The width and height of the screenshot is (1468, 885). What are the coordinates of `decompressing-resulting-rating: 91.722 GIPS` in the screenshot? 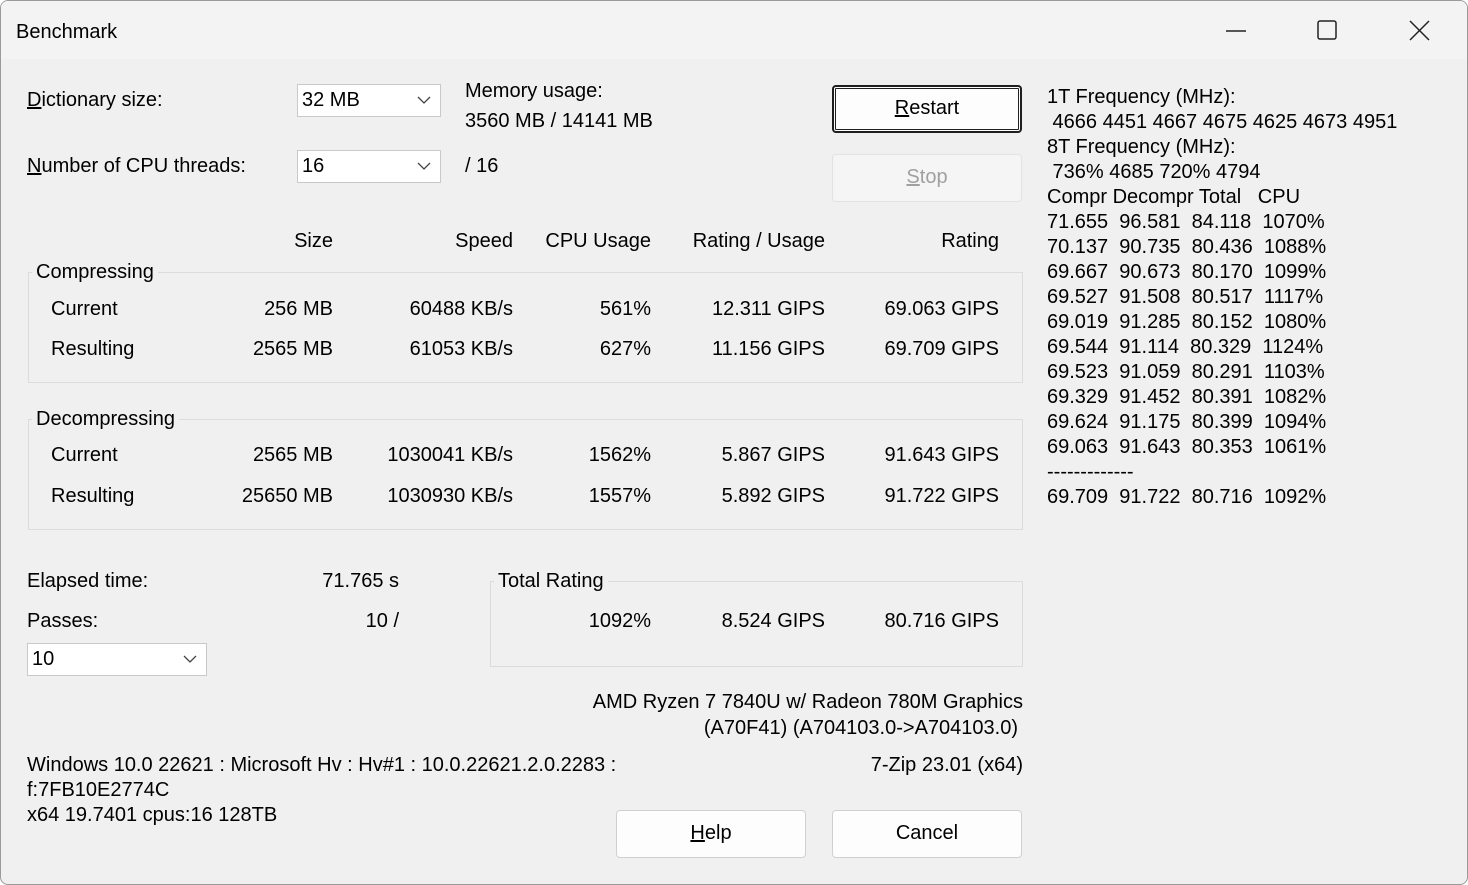 It's located at (941, 496).